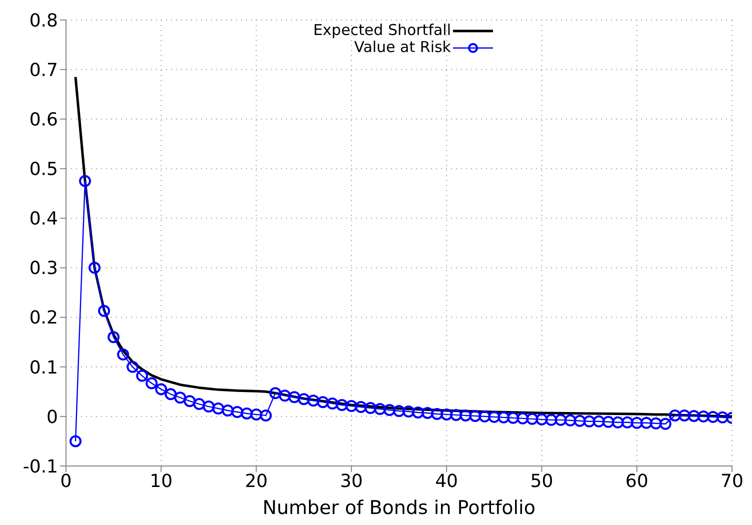 This screenshot has height=525, width=752. I want to click on x-tick-label: 40, so click(446, 481).